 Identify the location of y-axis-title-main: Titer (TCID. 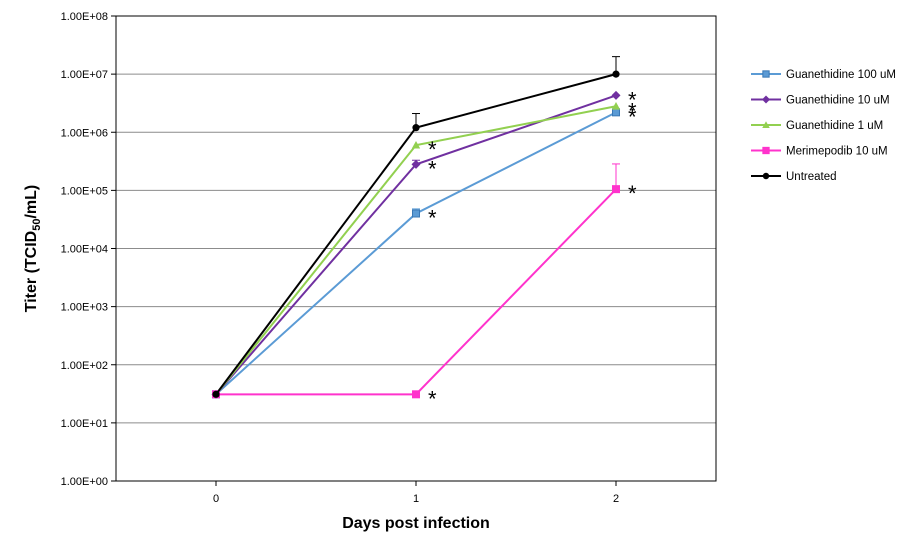
(31, 271).